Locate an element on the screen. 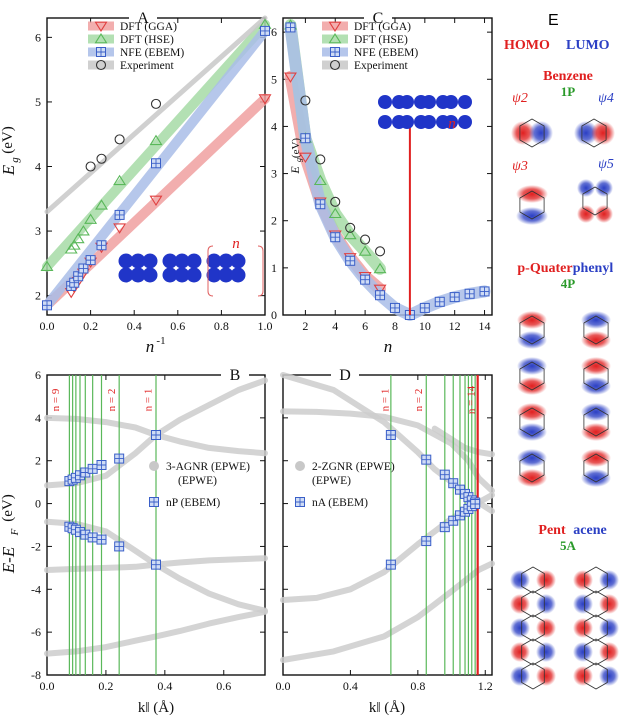 Image resolution: width=624 pixels, height=724 pixels. y-tick-label-A: 3 is located at coordinates (38, 231).